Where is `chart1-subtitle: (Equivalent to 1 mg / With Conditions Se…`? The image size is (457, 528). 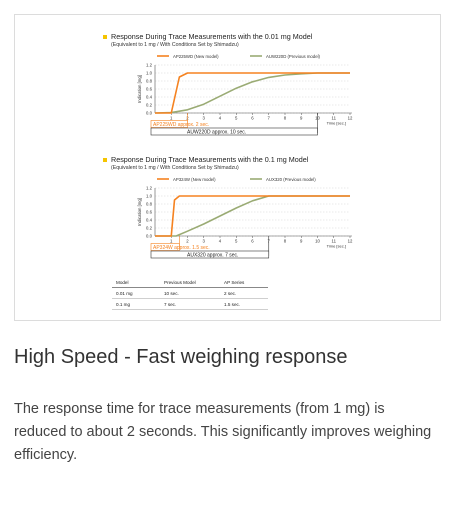
chart1-subtitle: (Equivalent to 1 mg / With Conditions Se… is located at coordinates (175, 45).